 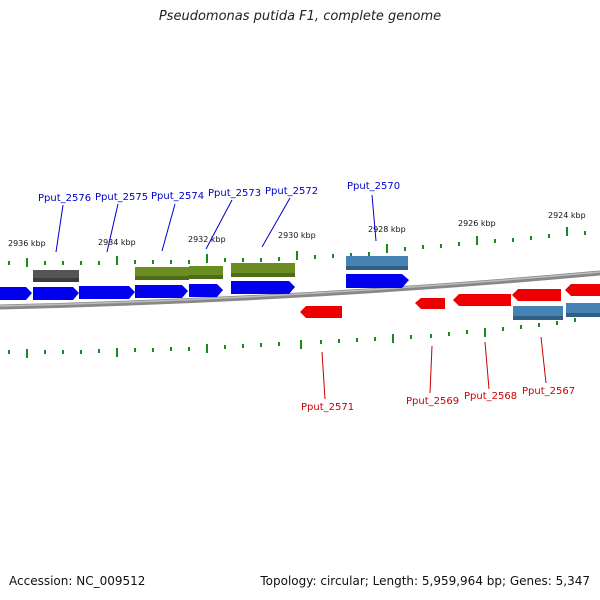 I want to click on gene-label: Pput_2573, so click(x=234, y=193).